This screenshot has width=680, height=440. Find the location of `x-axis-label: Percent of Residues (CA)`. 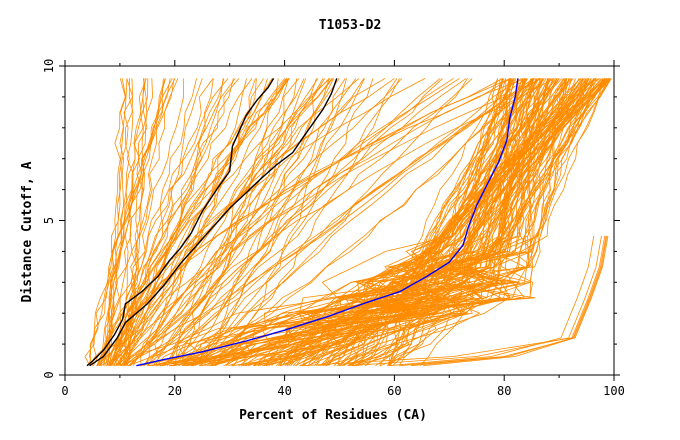

x-axis-label: Percent of Residues (CA) is located at coordinates (333, 415).